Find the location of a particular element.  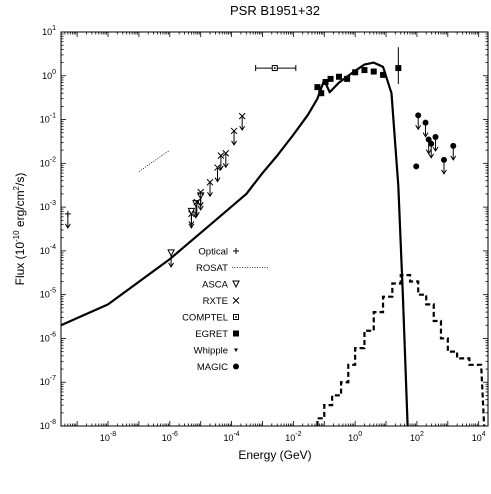

x-tick-labels: 10⁻⁸ 10⁻⁶ 10⁻⁴ 10⁻² 10⁰ 10² 10⁴ is located at coordinates (293, 437).